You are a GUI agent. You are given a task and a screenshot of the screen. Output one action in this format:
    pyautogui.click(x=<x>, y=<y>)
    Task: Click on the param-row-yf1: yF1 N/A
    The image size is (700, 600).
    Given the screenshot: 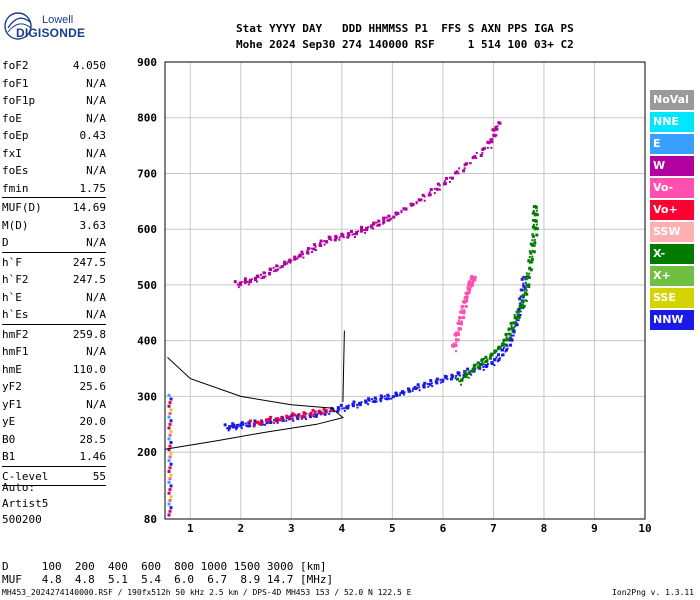 What is the action you would take?
    pyautogui.click(x=54, y=405)
    